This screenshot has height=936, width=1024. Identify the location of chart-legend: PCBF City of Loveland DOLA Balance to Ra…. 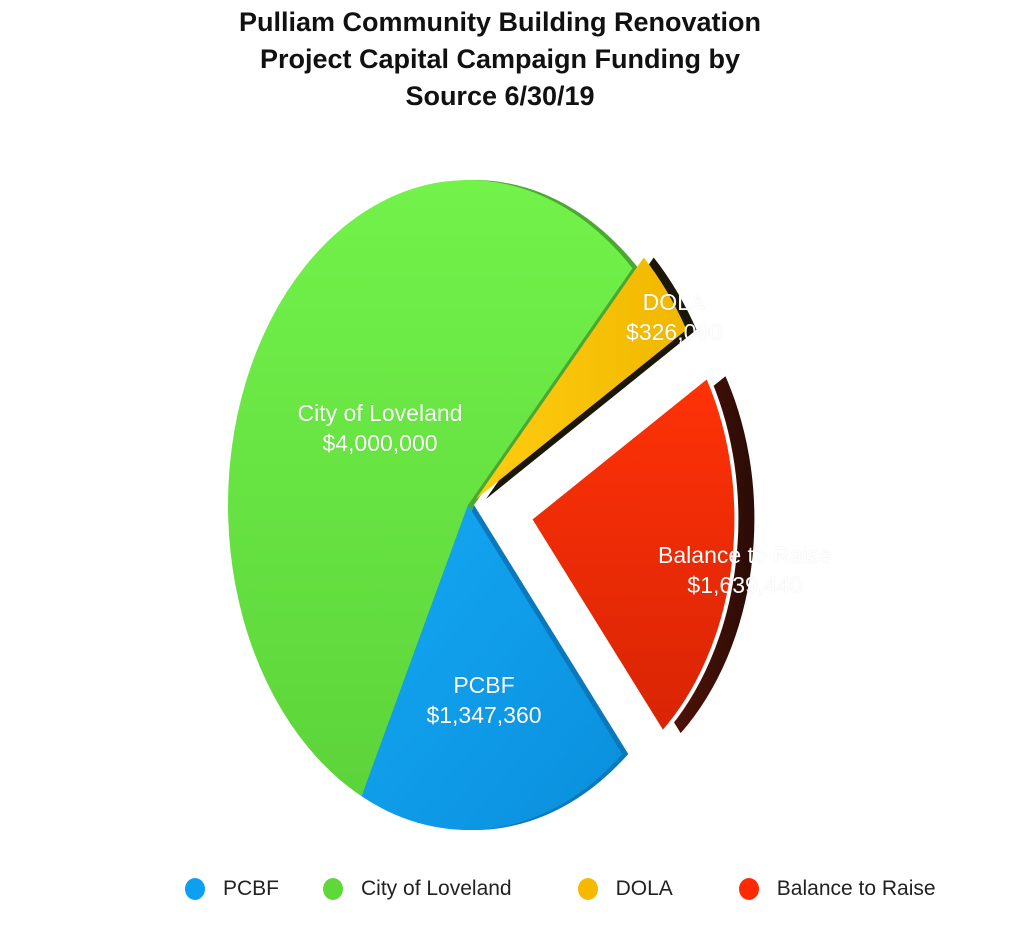
(582, 889).